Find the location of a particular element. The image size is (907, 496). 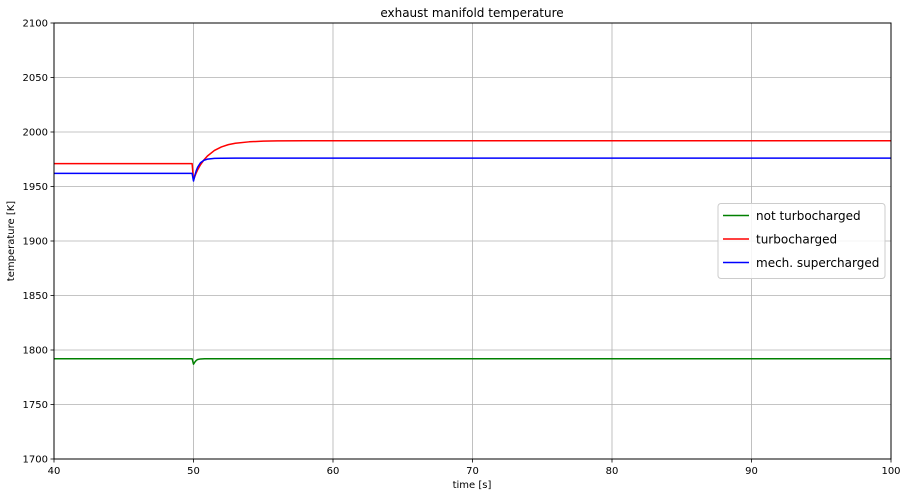

y-tick-label: 1800 is located at coordinates (35, 351).